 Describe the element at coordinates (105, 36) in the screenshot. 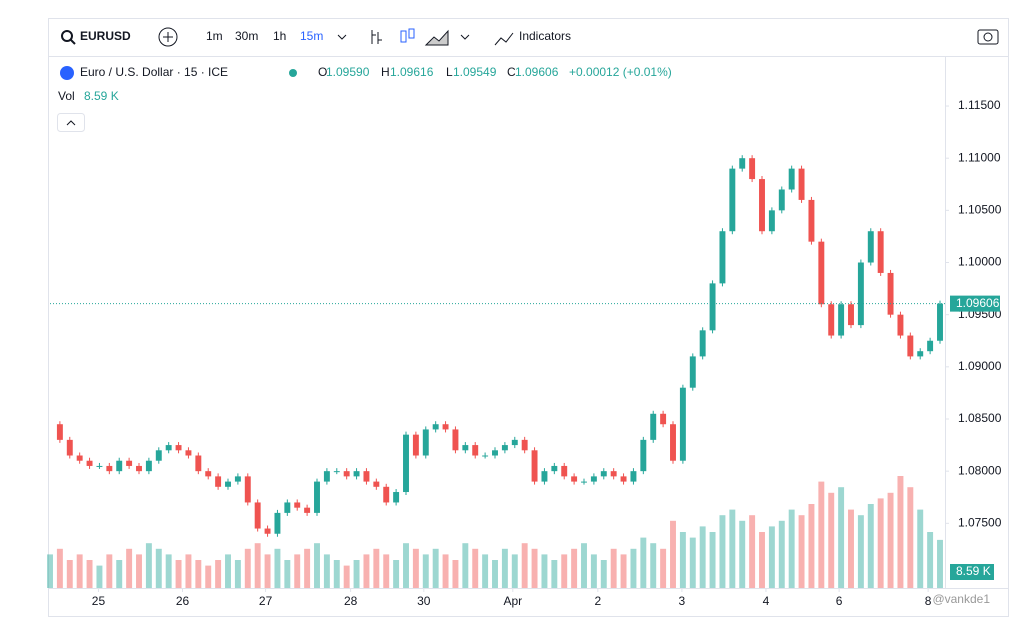

I see `symbol: EURUSD` at that location.